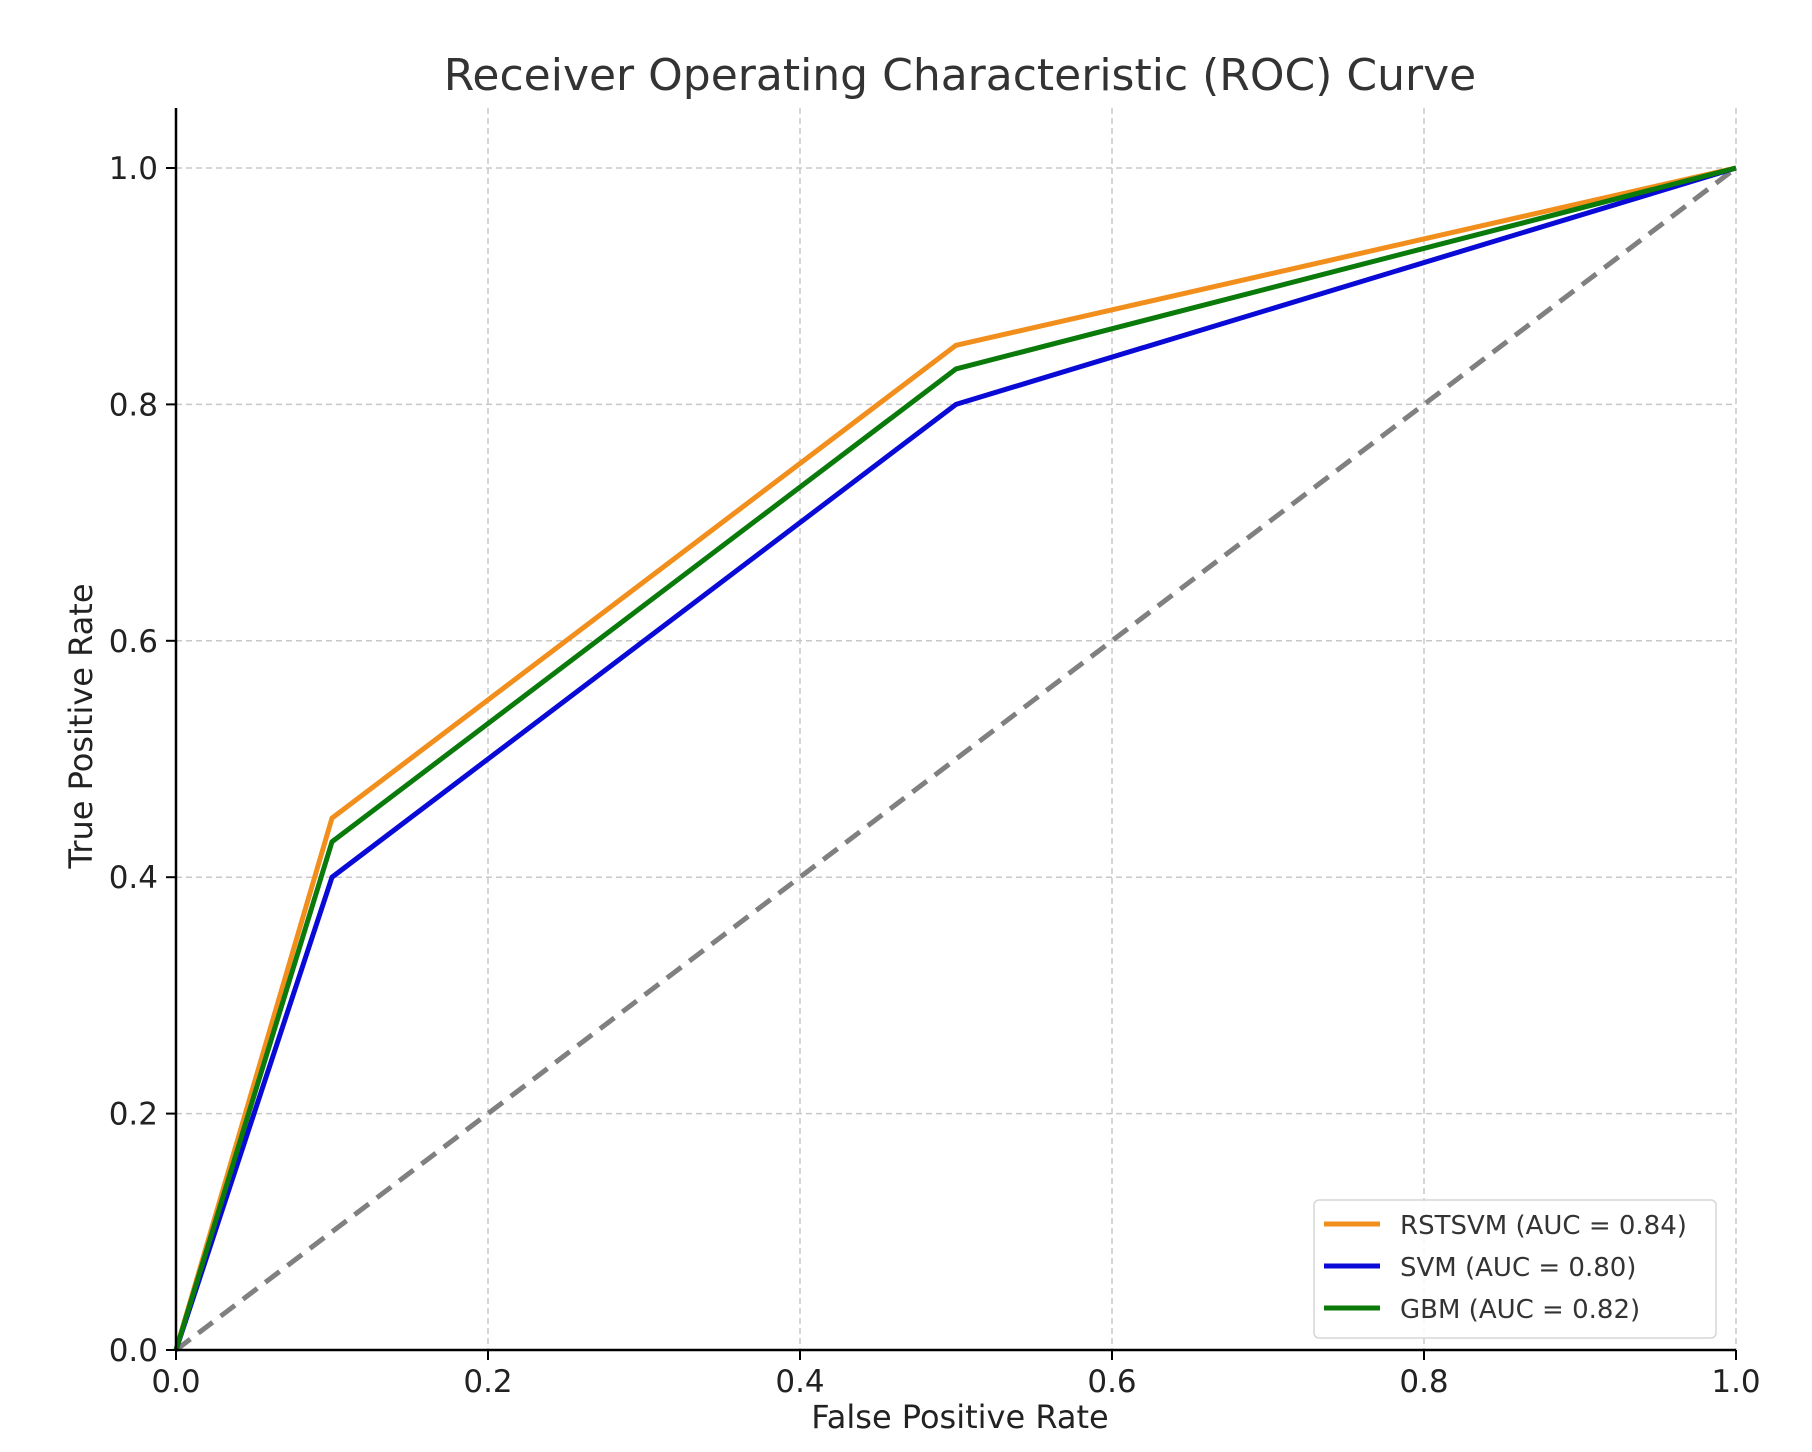 Image resolution: width=1812 pixels, height=1452 pixels. Describe the element at coordinates (133, 169) in the screenshot. I see `y-tick-label: 1.0` at that location.